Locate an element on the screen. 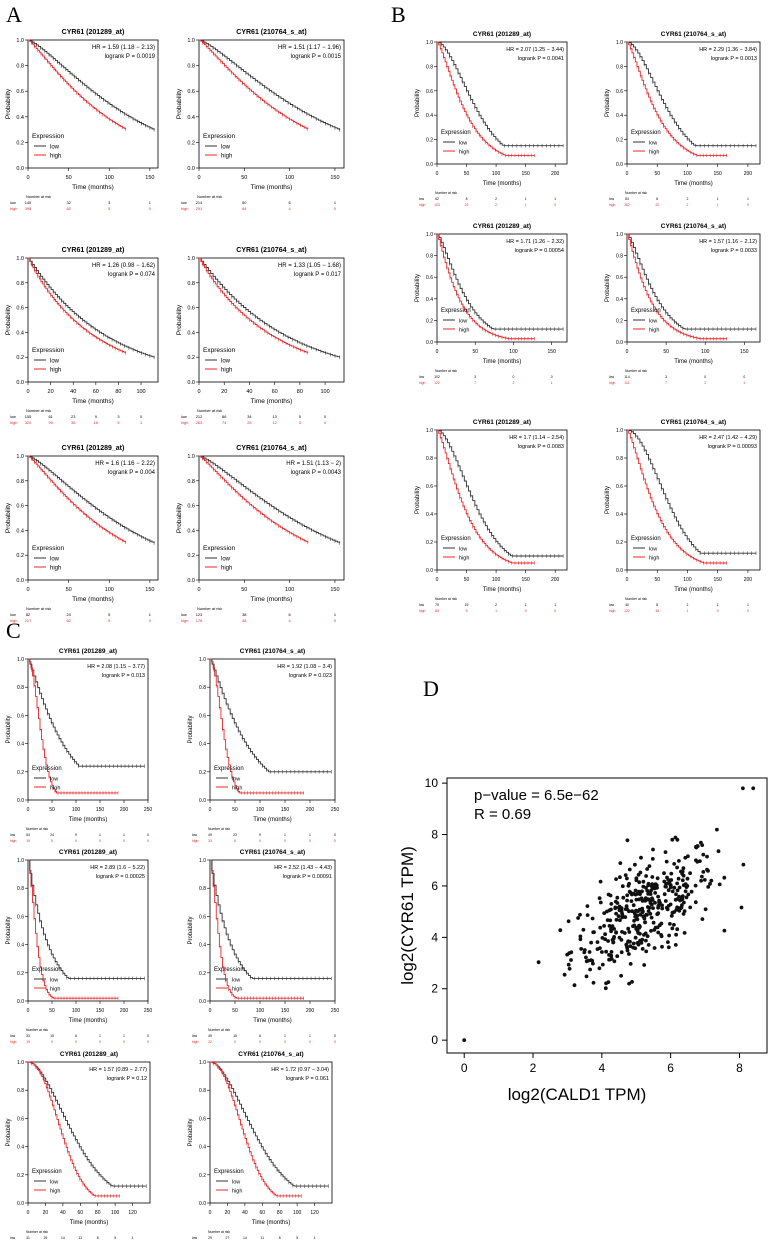  risk-high-value: 176 is located at coordinates (199, 620).